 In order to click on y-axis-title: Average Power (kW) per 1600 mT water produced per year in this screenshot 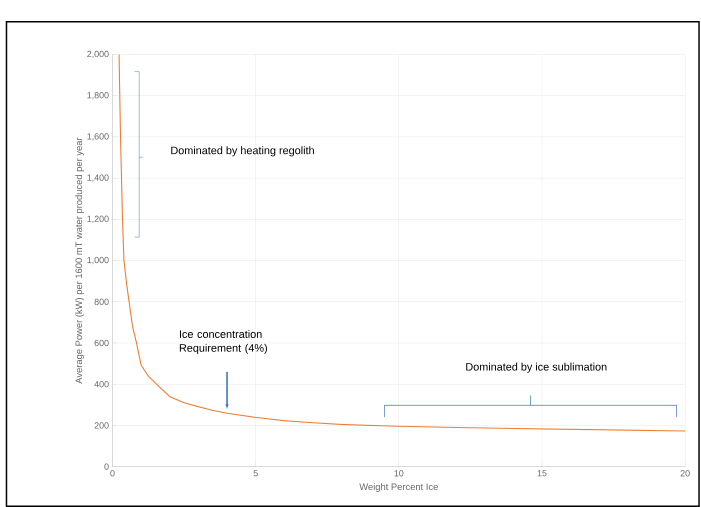, I will do `click(79, 260)`.